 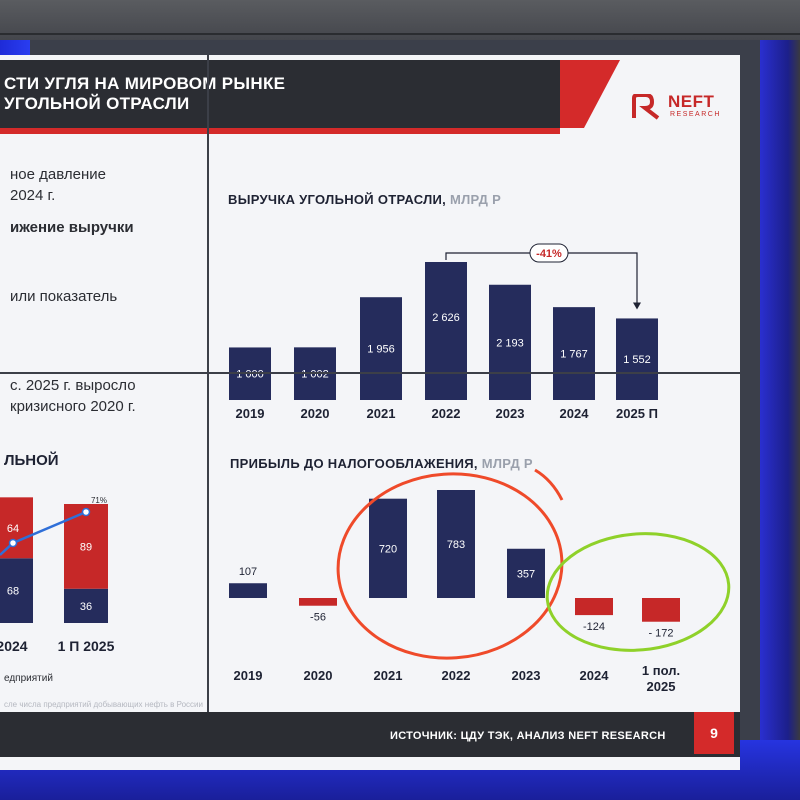 What do you see at coordinates (528, 736) in the screenshot?
I see `footer-source: ИСТОЧНИК: ЦДУ ТЭК, АНАЛИЗ NEFT RESEARCH` at bounding box center [528, 736].